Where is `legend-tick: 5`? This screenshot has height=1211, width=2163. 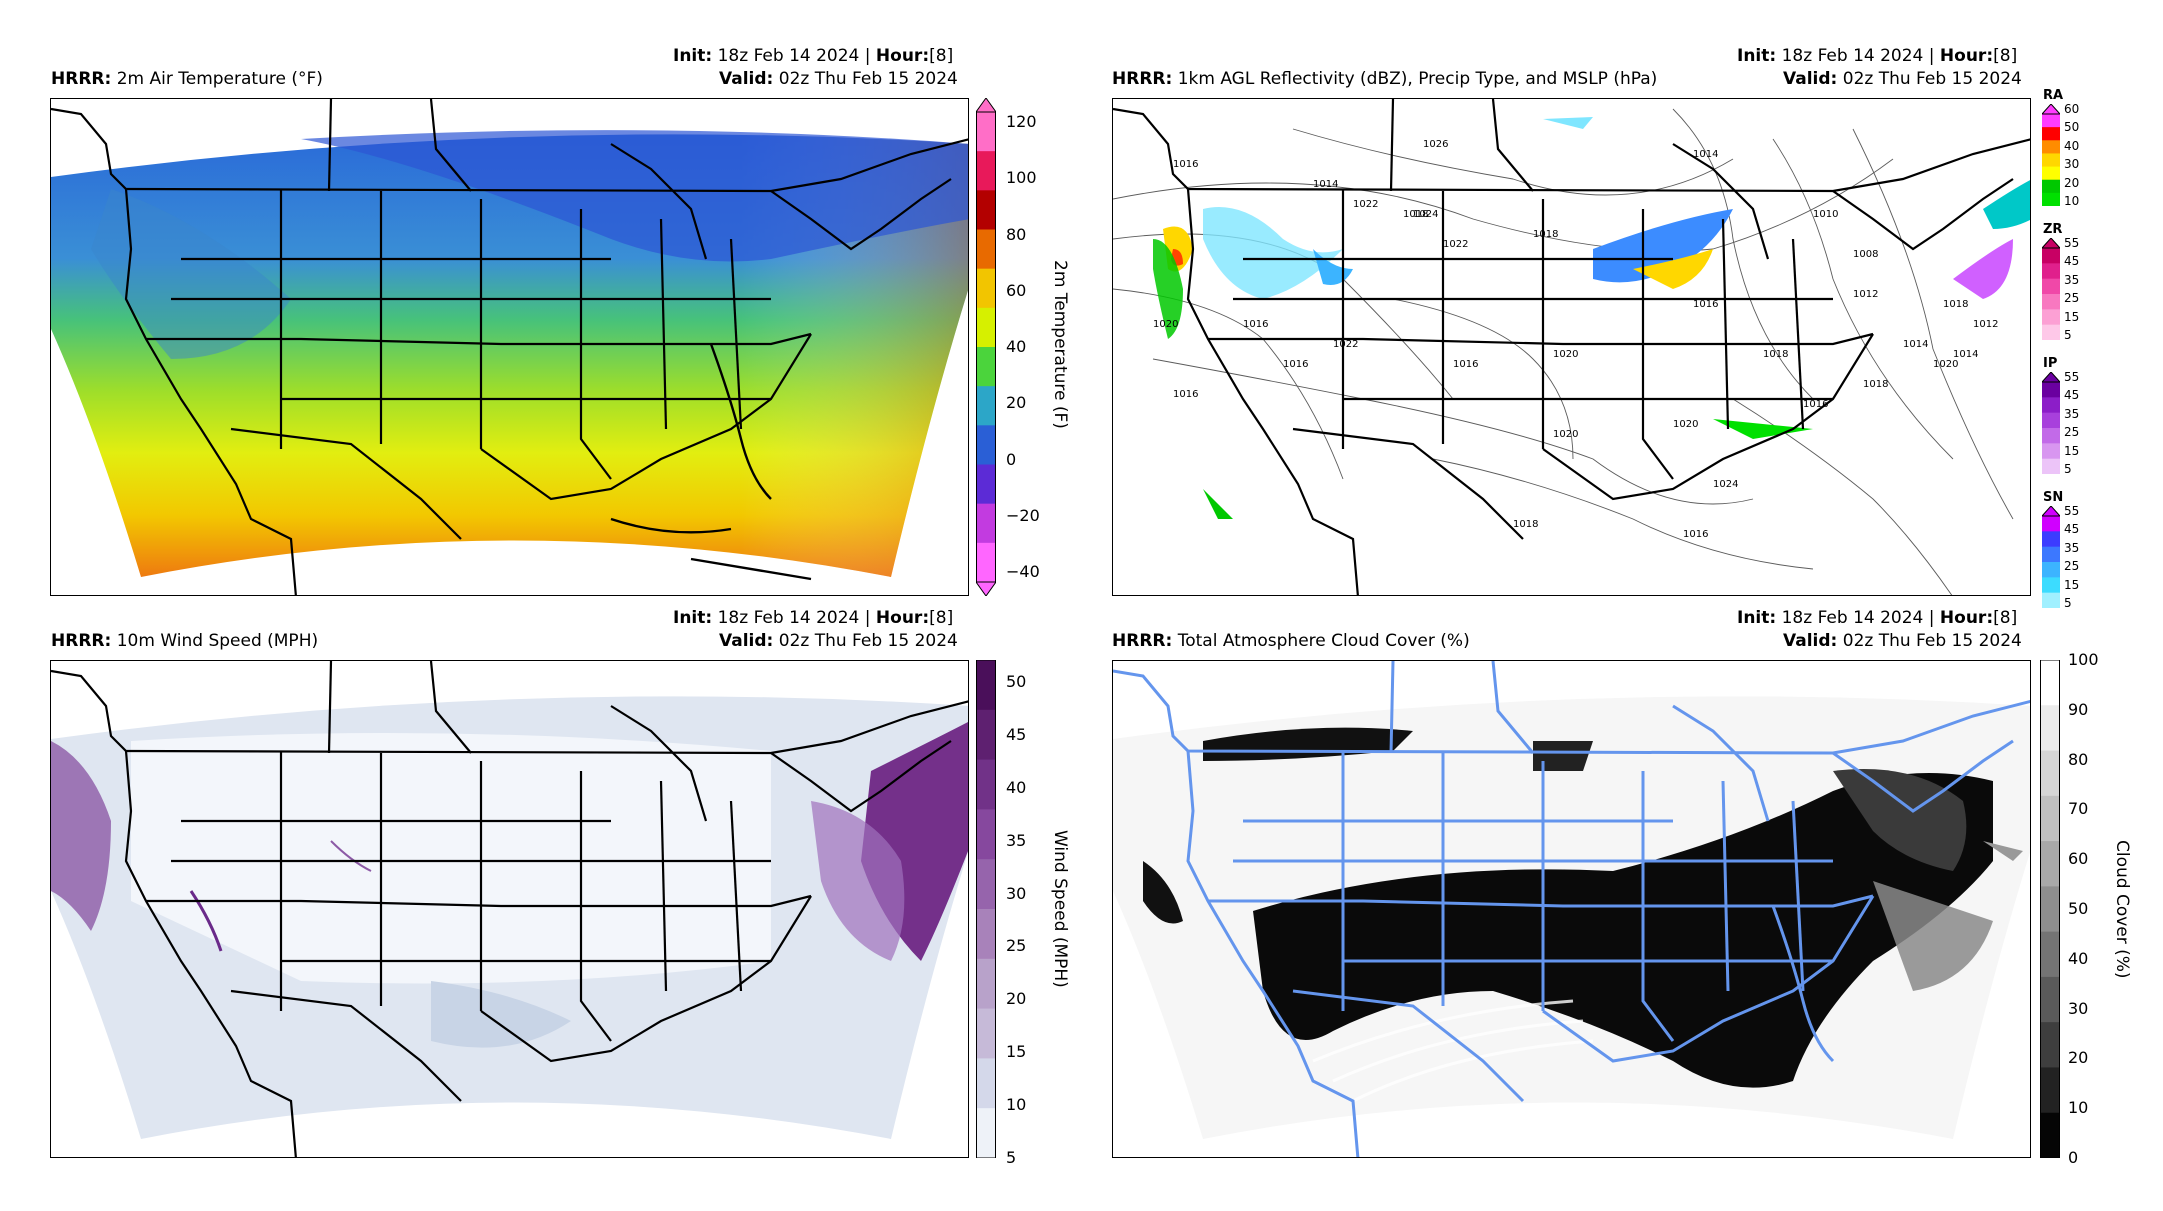 legend-tick: 5 is located at coordinates (2068, 335).